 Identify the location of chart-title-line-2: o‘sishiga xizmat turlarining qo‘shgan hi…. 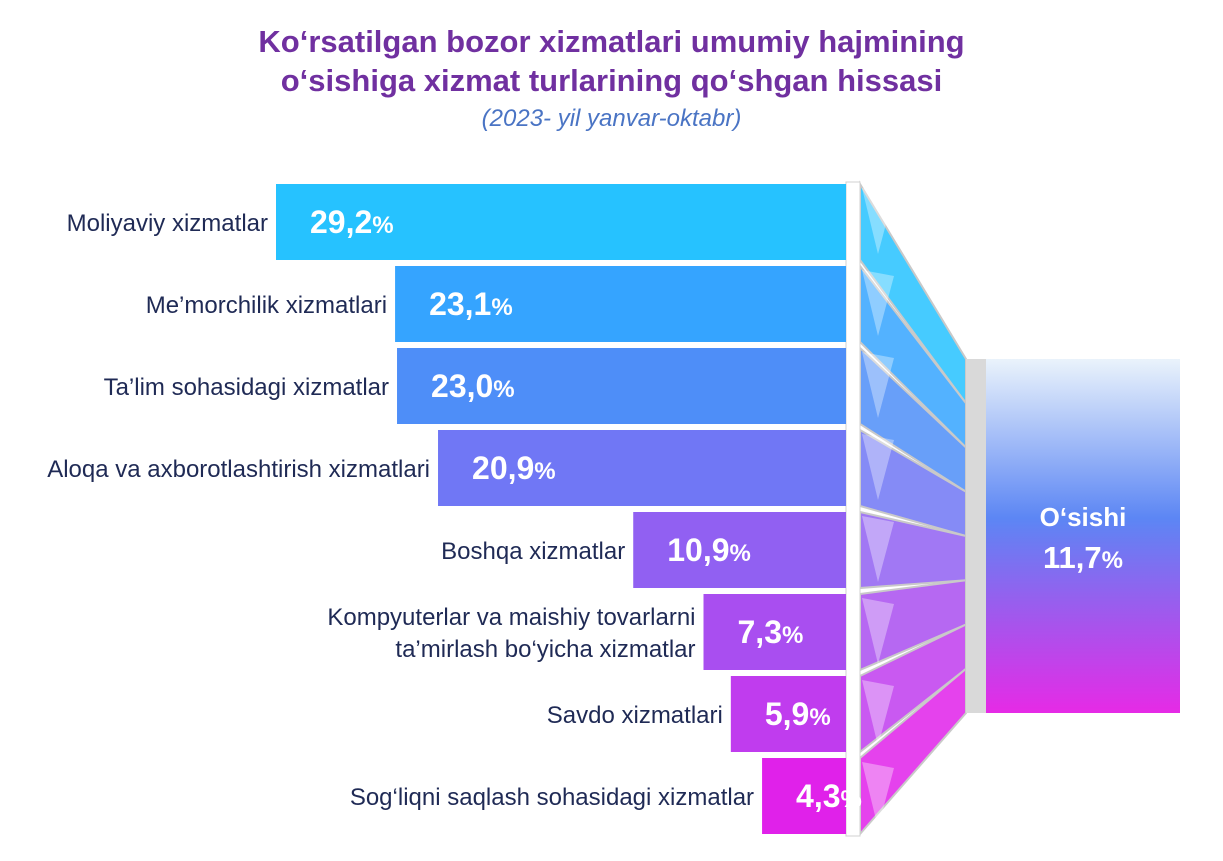
(611, 80).